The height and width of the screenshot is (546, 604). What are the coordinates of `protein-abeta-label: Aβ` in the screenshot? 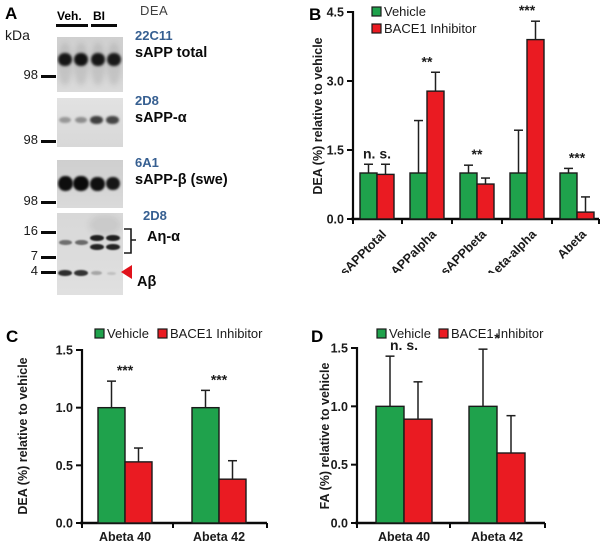 It's located at (147, 282).